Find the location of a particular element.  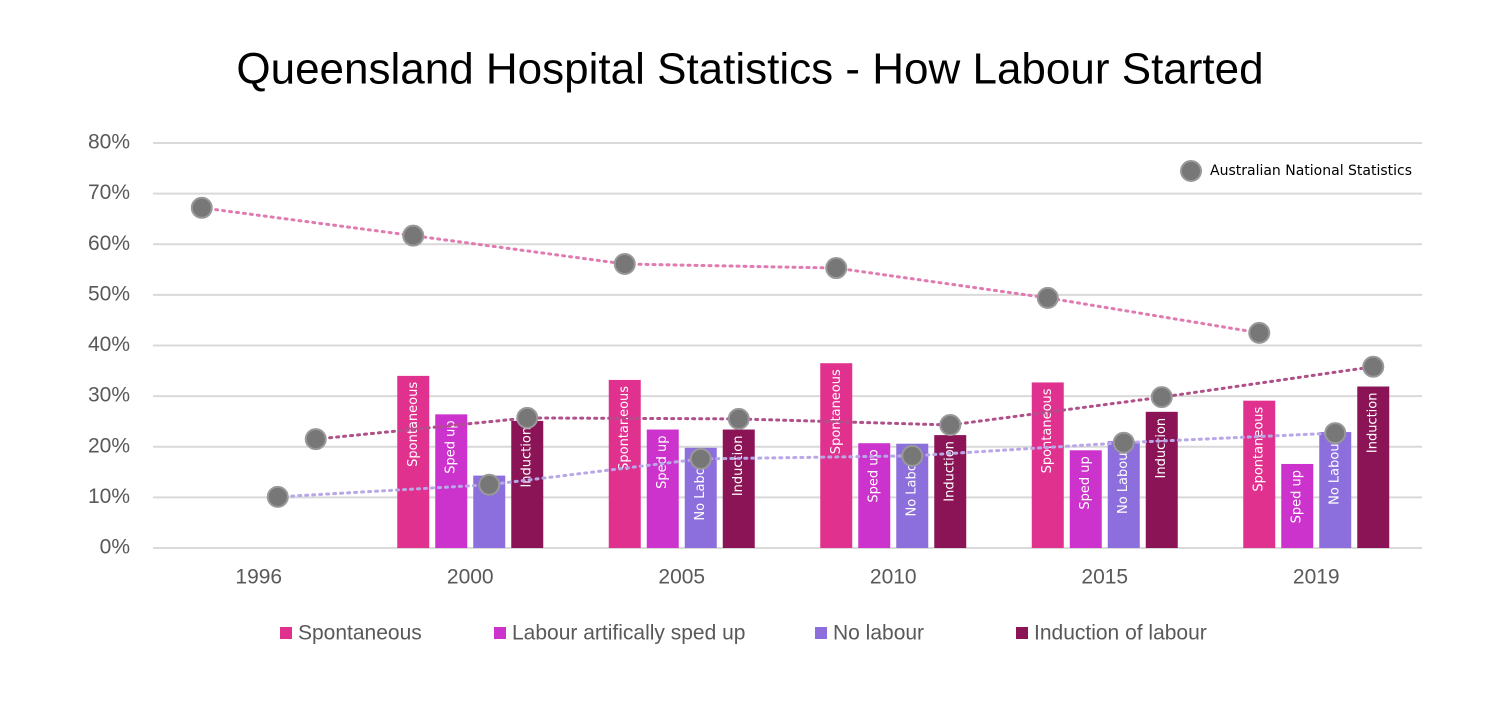

y-tick-label: 60% is located at coordinates (109, 243).